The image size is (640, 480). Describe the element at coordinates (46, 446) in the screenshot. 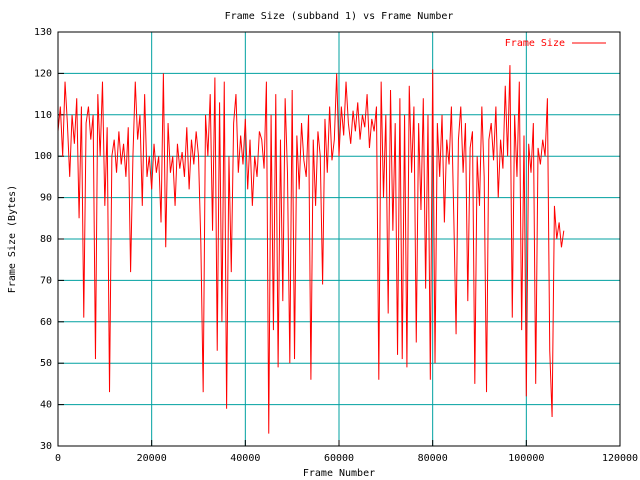

I see `y-tick-label: 30` at that location.